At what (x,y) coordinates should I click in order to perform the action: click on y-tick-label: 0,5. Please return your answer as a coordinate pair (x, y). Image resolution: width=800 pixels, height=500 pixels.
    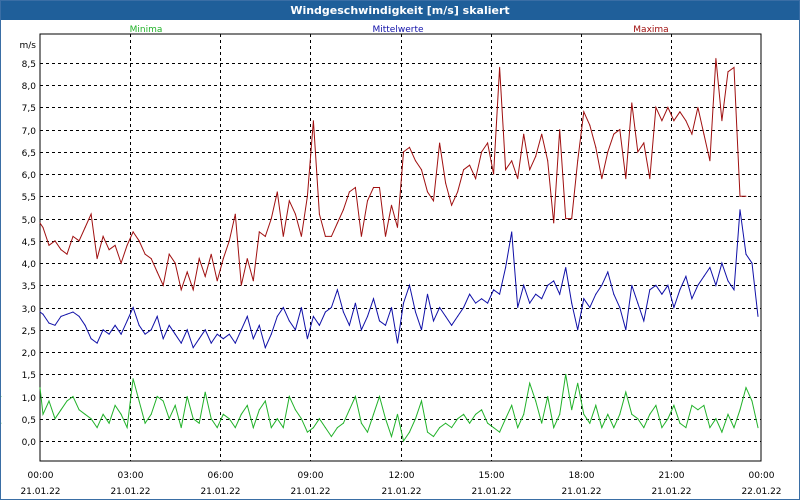
    Looking at the image, I should click on (29, 421).